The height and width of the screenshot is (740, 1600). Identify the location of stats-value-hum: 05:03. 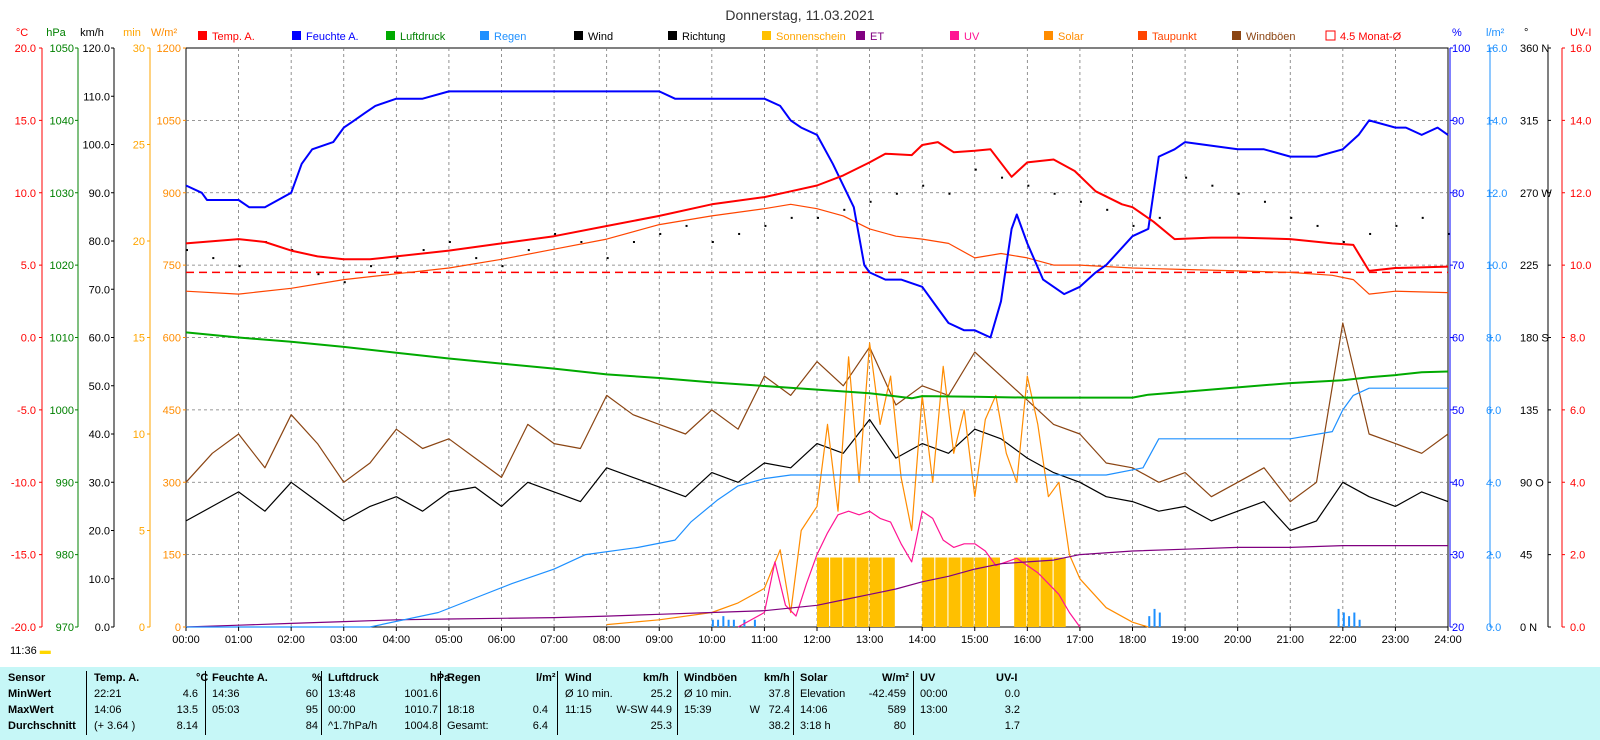
(226, 710).